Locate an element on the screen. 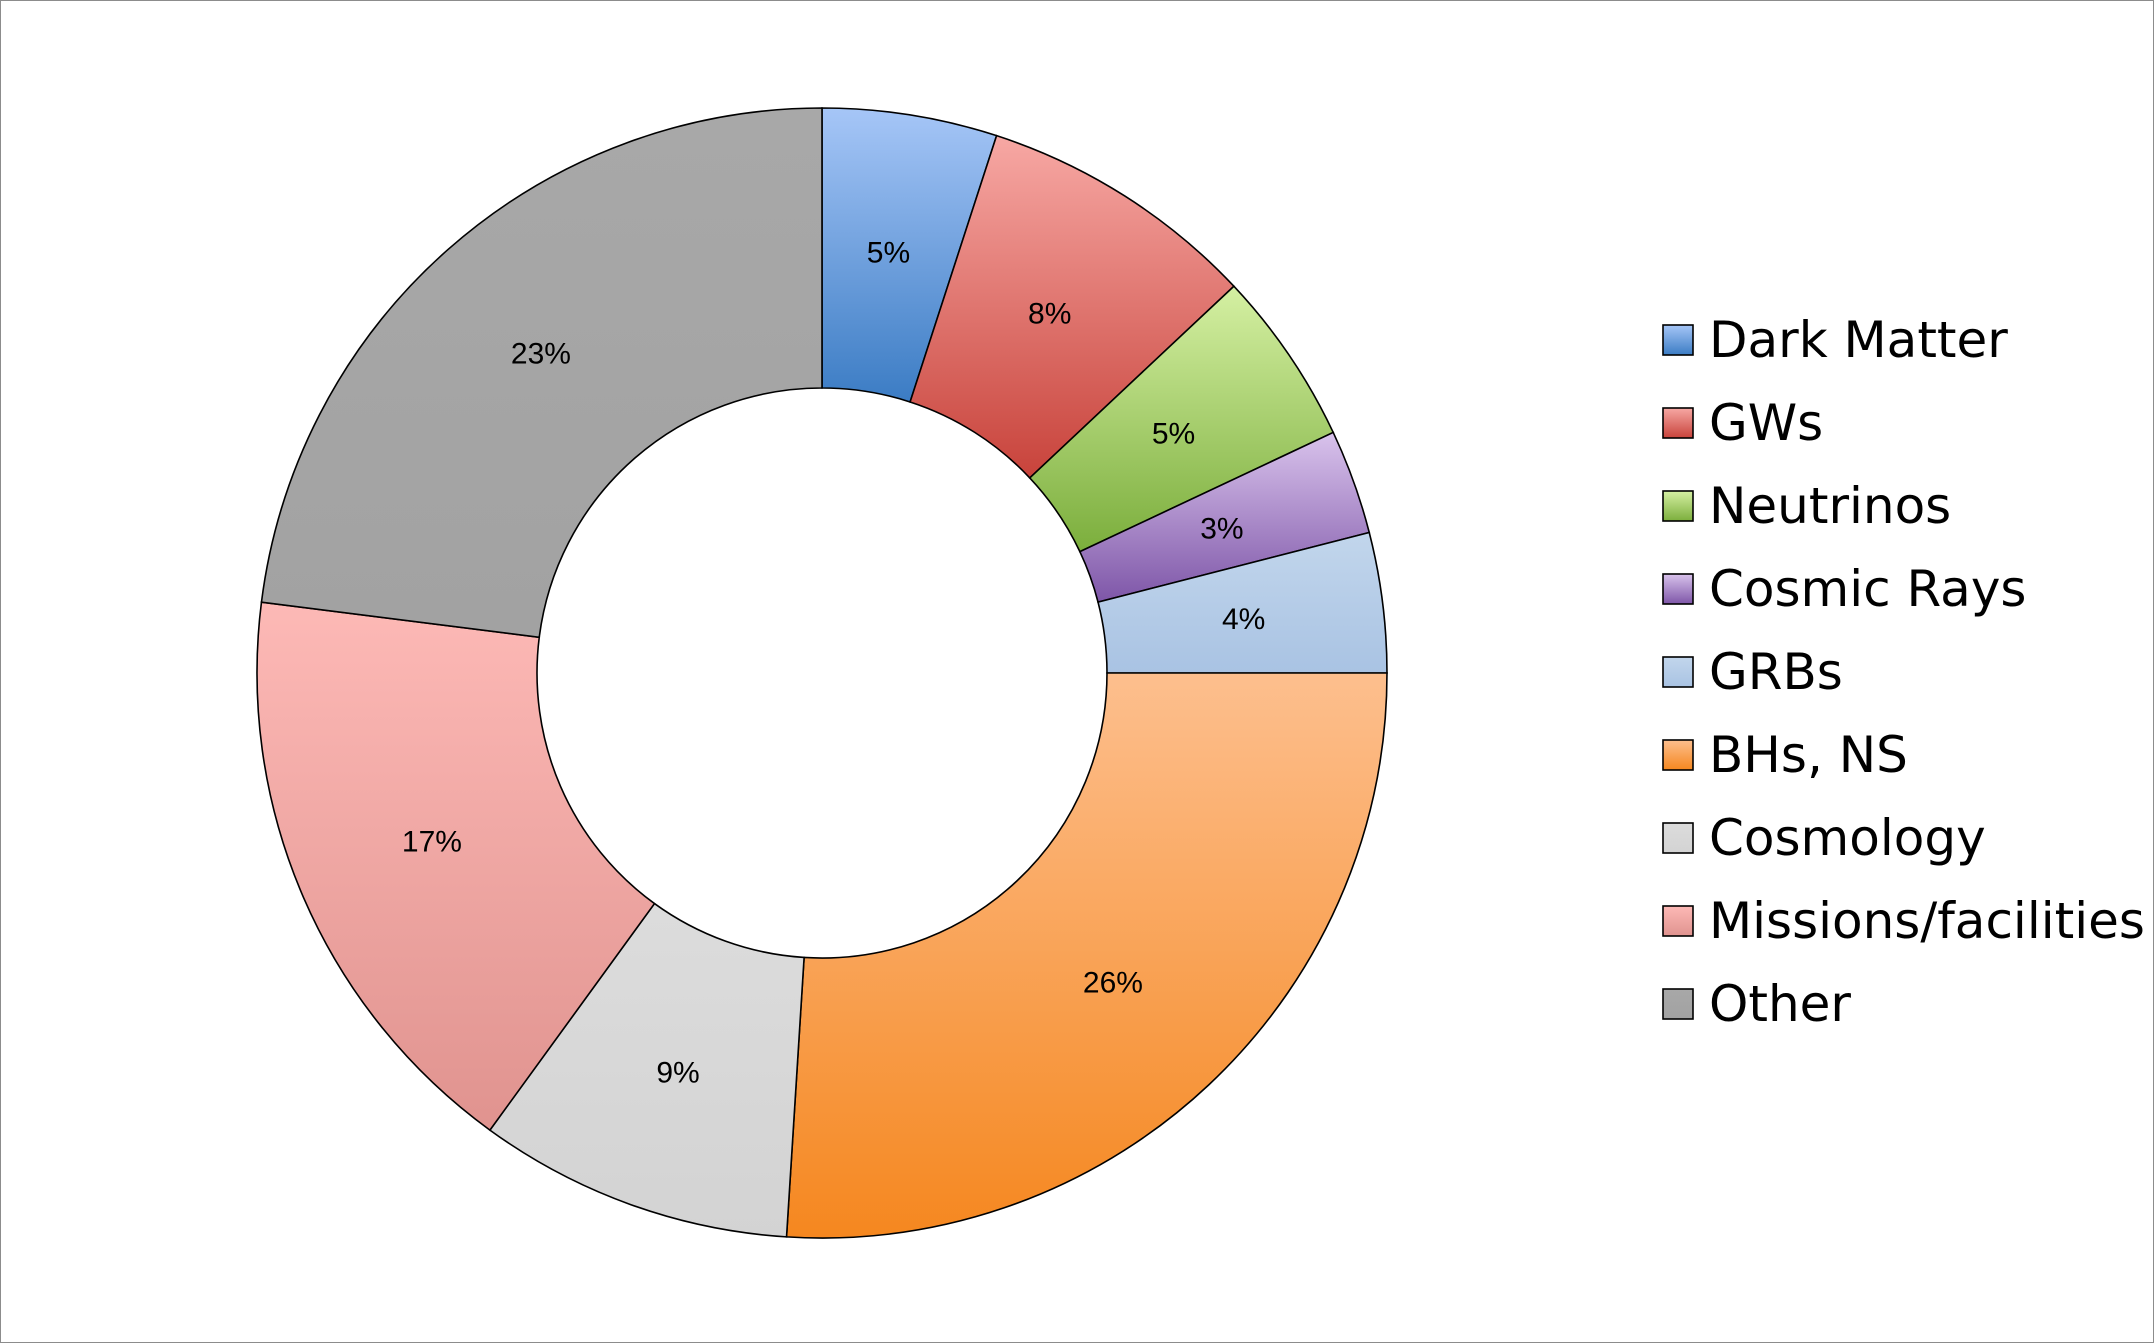  legend-swatch-gws is located at coordinates (1678, 423).